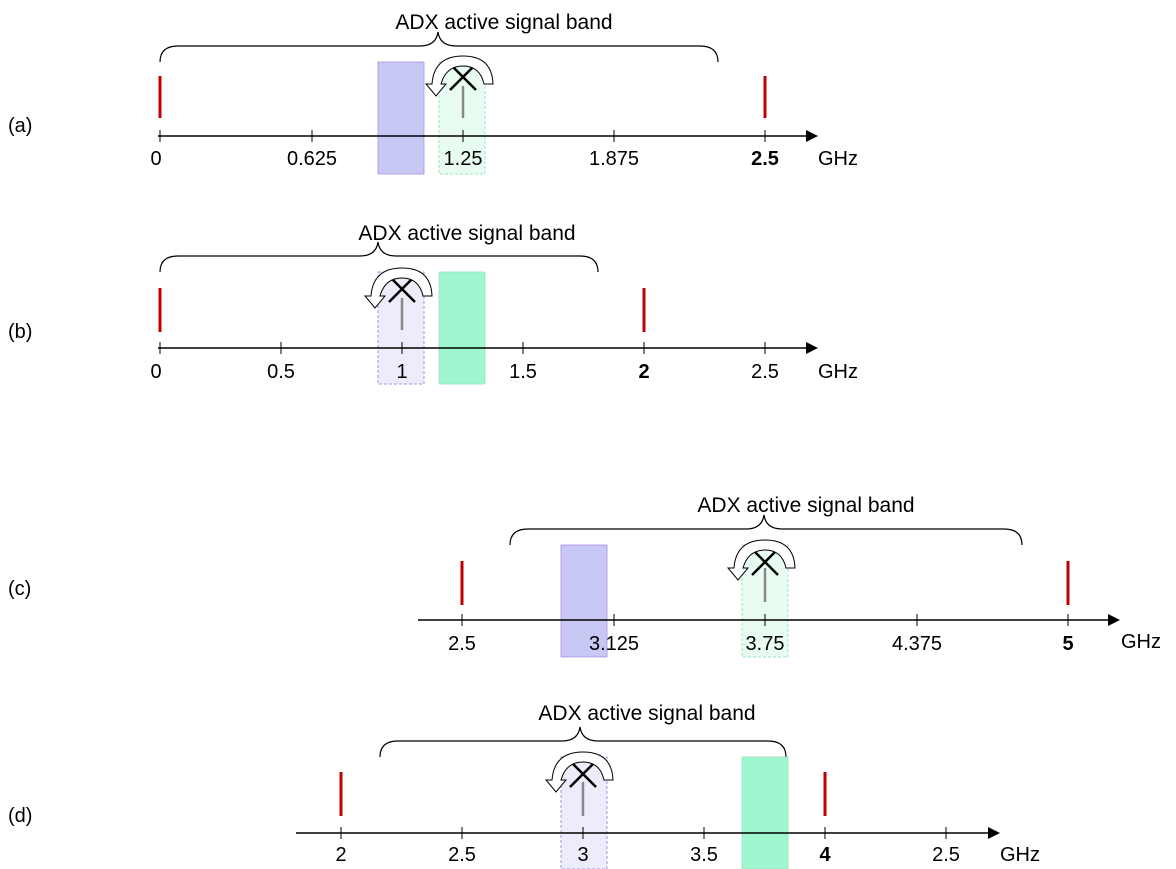 This screenshot has height=869, width=1176. What do you see at coordinates (614, 159) in the screenshot?
I see `tick-label: 1.875` at bounding box center [614, 159].